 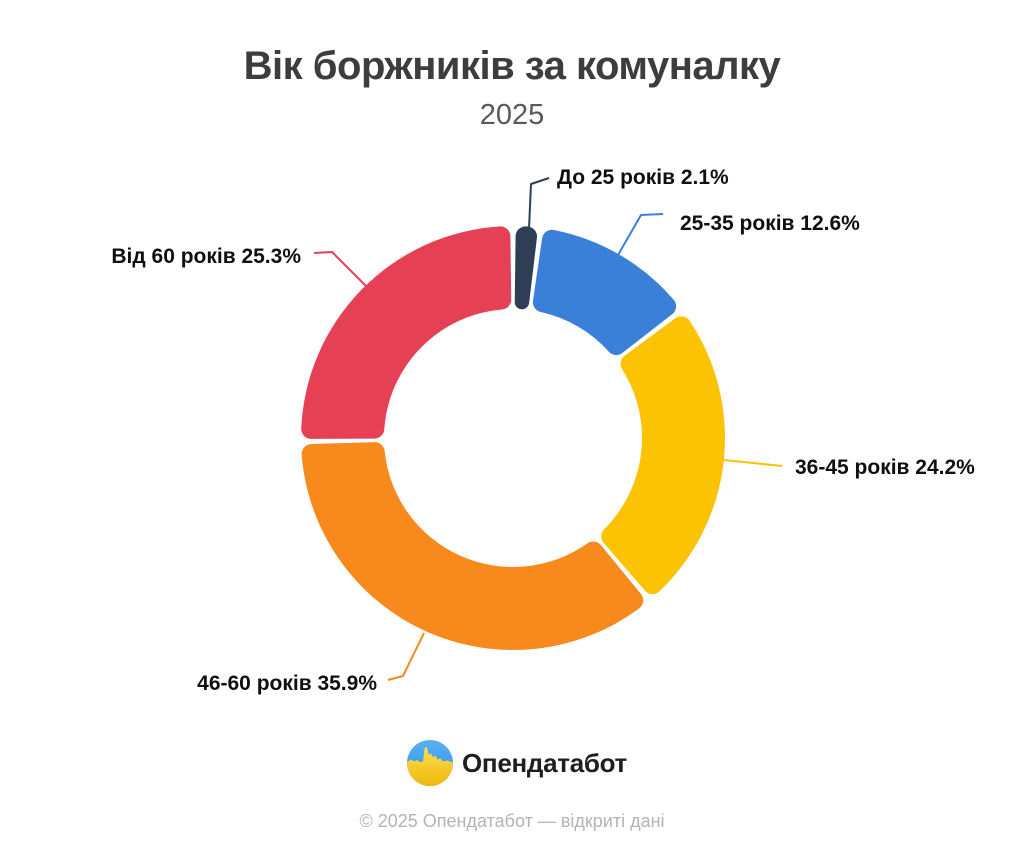 What do you see at coordinates (643, 177) in the screenshot?
I see `slice-callout-under-25: До 25 років 2.1%` at bounding box center [643, 177].